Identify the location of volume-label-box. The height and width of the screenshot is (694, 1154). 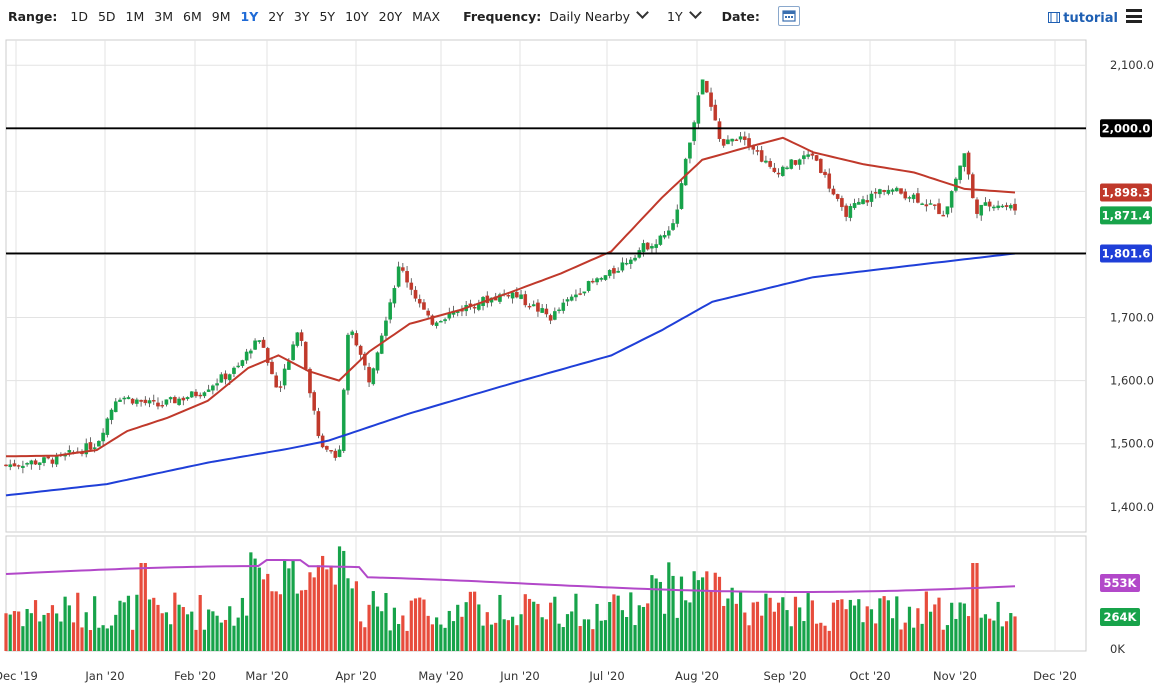
(1120, 617).